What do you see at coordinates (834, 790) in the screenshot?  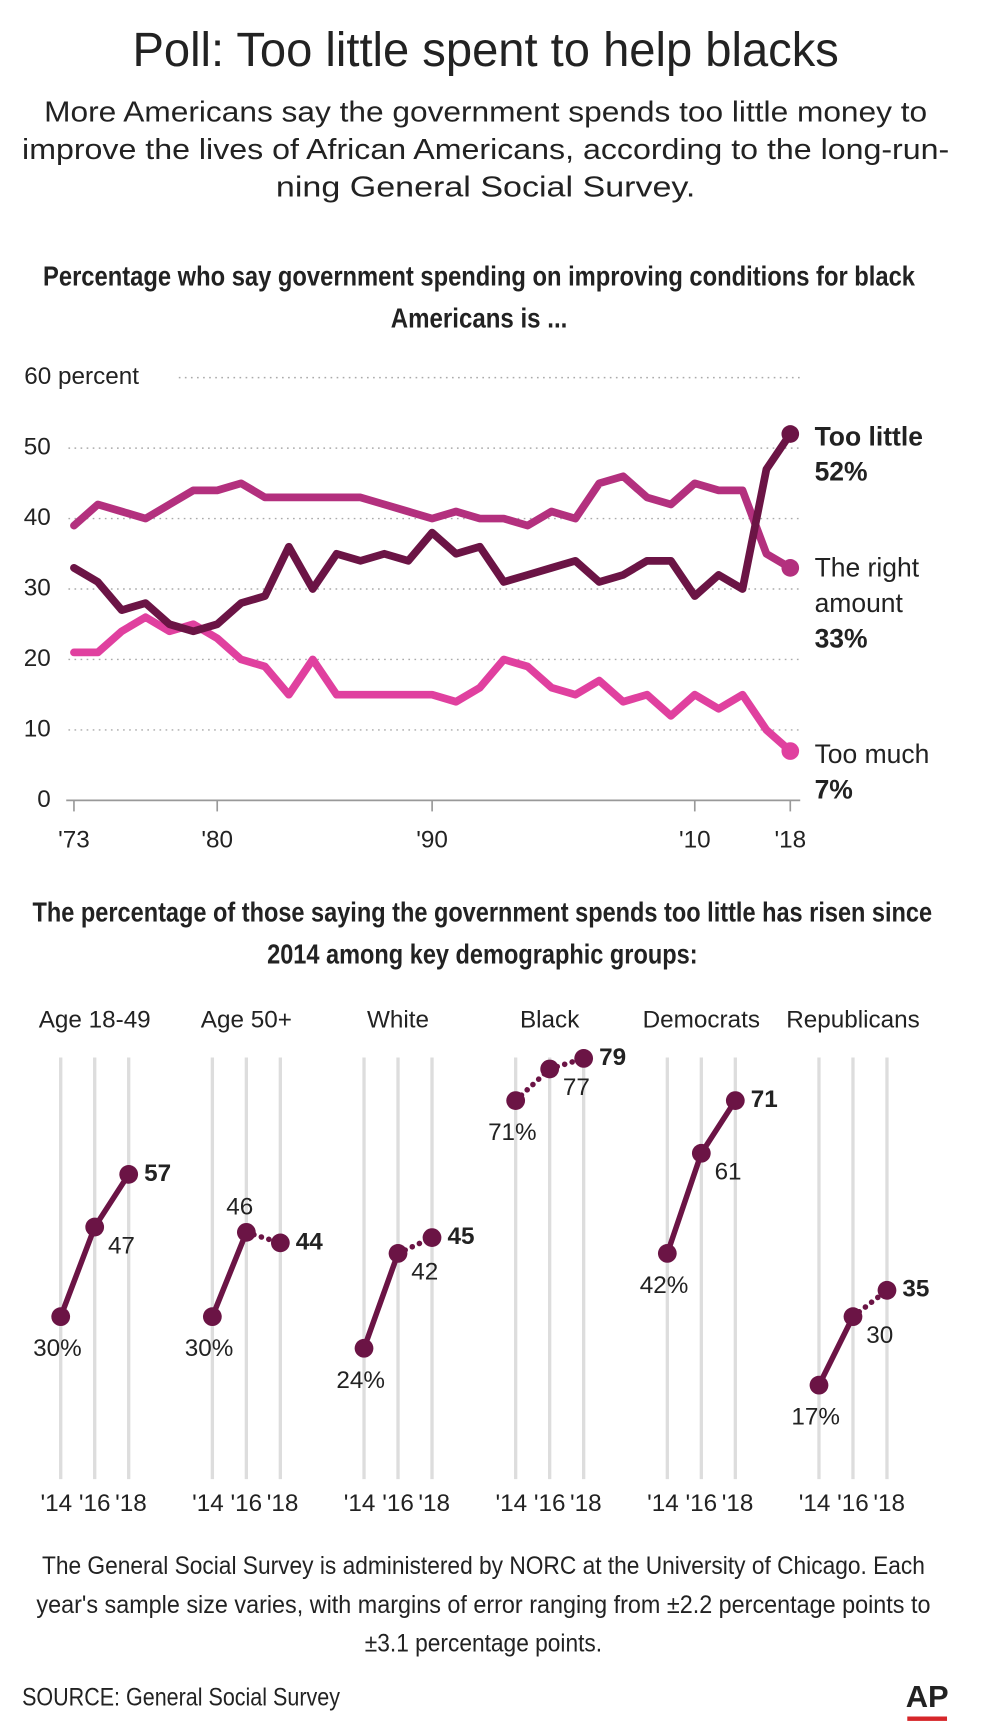 I see `series-value-label: 7%` at bounding box center [834, 790].